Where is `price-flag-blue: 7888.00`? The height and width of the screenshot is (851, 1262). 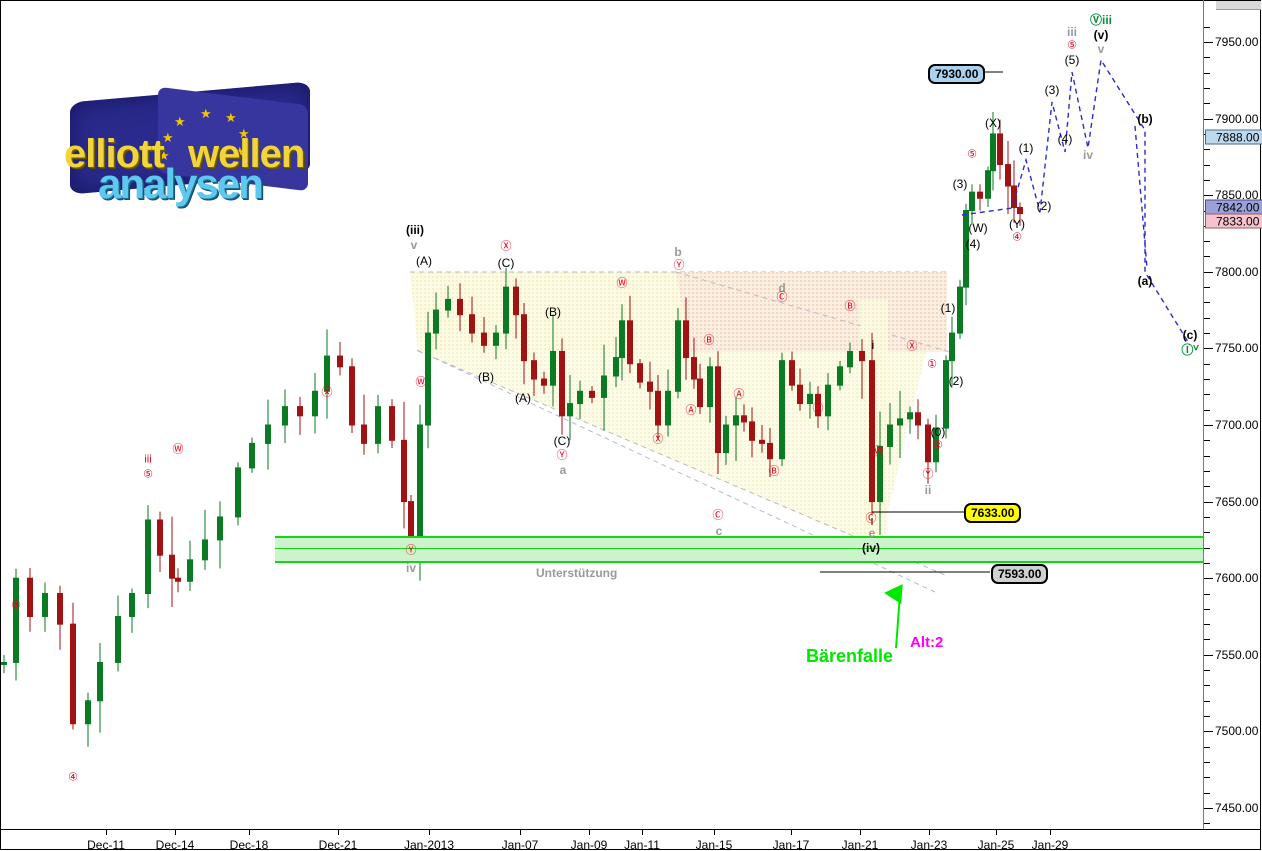 price-flag-blue: 7888.00 is located at coordinates (1233, 137).